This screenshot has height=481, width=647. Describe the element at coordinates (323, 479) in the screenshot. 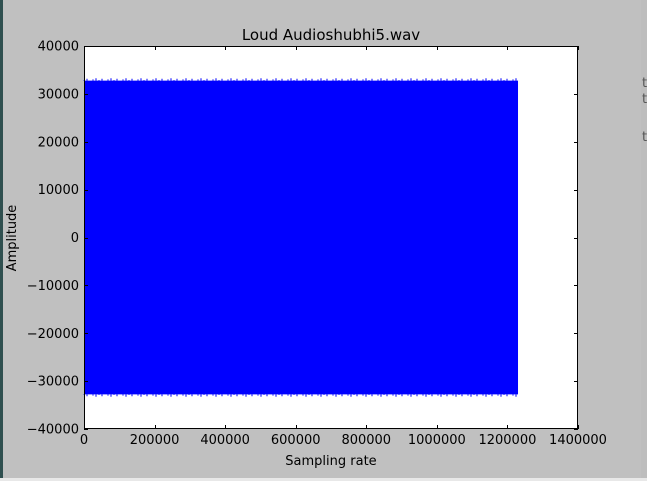

I see `window-edge-bottom` at that location.